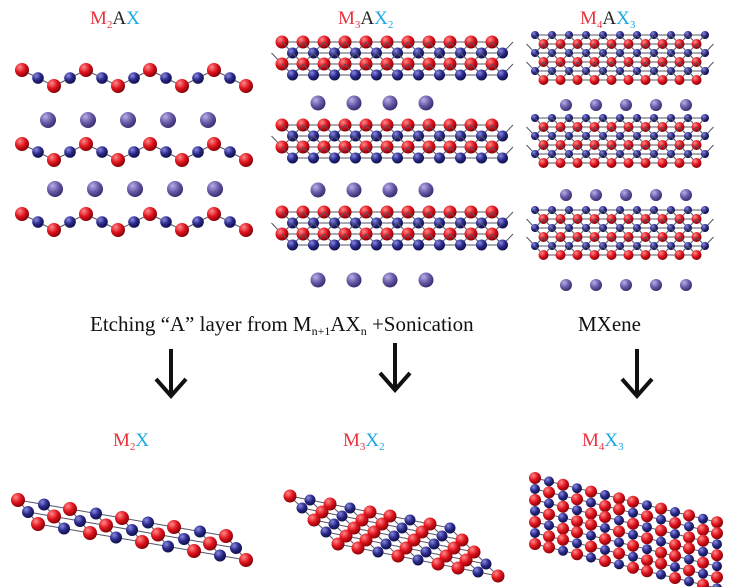 This screenshot has height=587, width=738. I want to click on m3ax2-crystal-structure, so click(392, 161).